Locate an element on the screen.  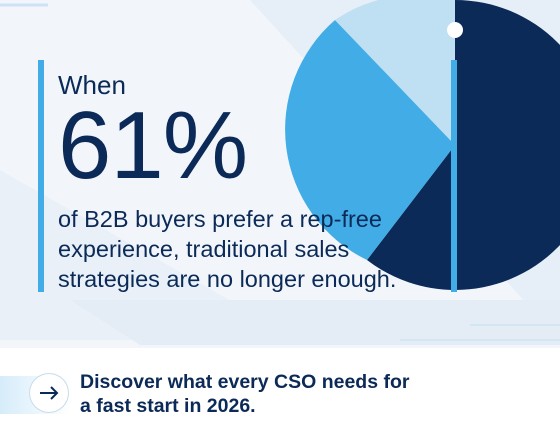
headline-lead: When is located at coordinates (92, 85).